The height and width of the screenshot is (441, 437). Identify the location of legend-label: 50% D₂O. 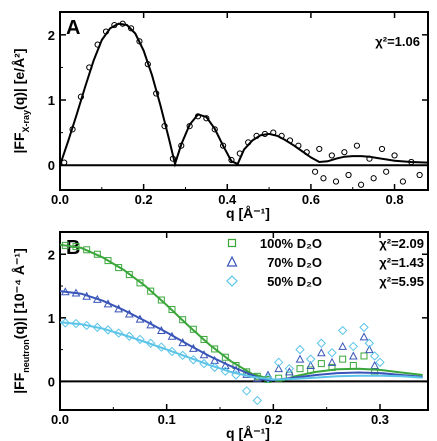
(294, 281).